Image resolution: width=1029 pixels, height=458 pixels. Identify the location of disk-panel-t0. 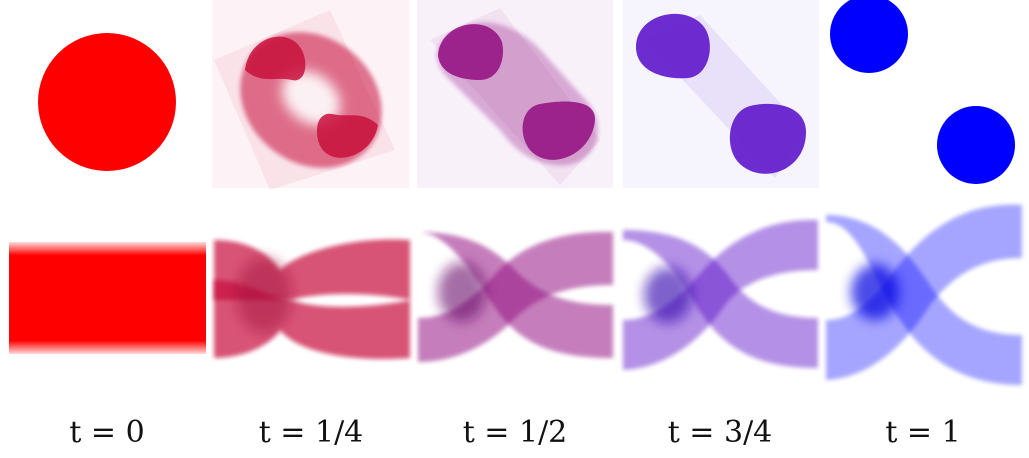
(107, 102).